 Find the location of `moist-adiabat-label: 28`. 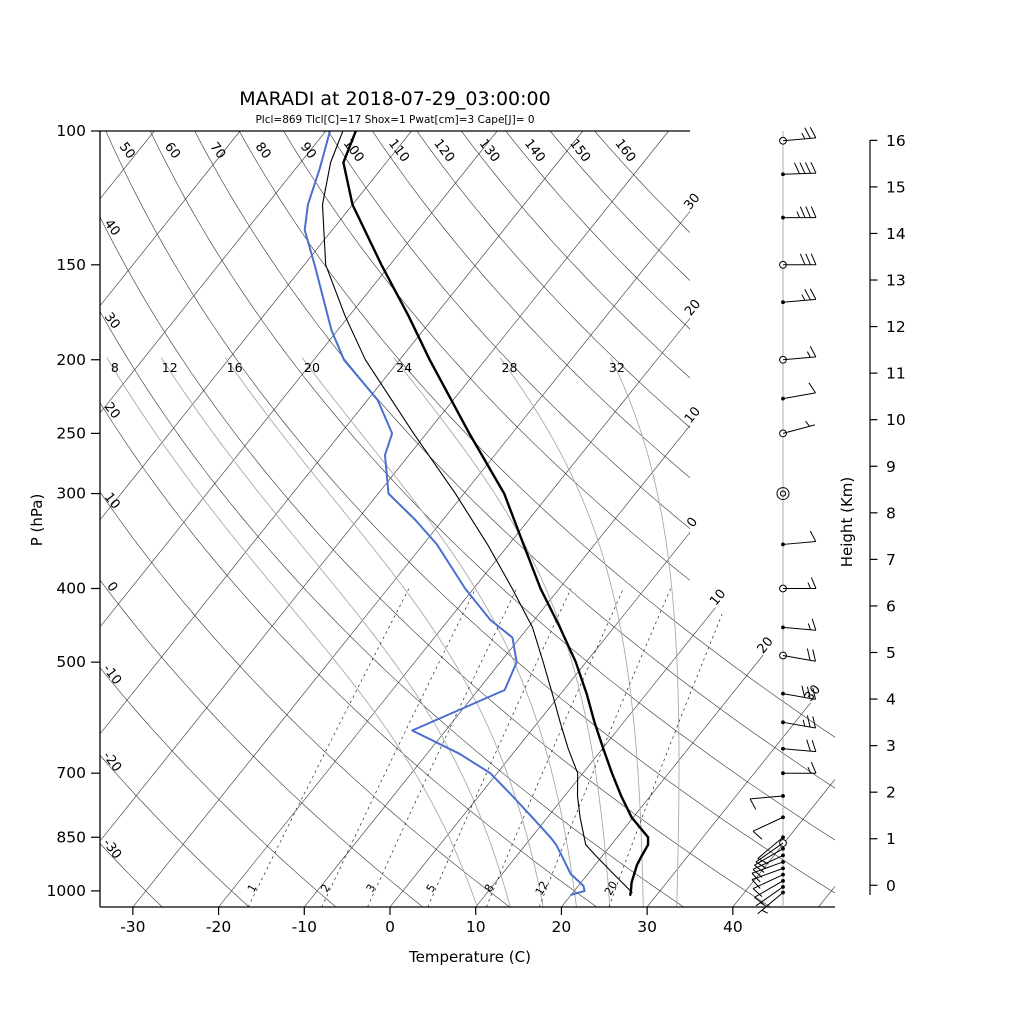

moist-adiabat-label: 28 is located at coordinates (510, 367).